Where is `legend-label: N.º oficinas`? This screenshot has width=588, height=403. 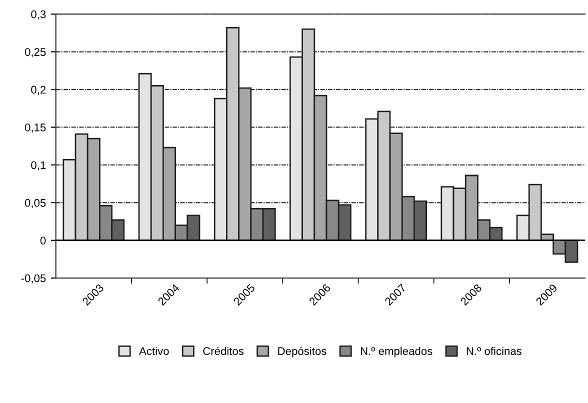 legend-label: N.º oficinas is located at coordinates (494, 351).